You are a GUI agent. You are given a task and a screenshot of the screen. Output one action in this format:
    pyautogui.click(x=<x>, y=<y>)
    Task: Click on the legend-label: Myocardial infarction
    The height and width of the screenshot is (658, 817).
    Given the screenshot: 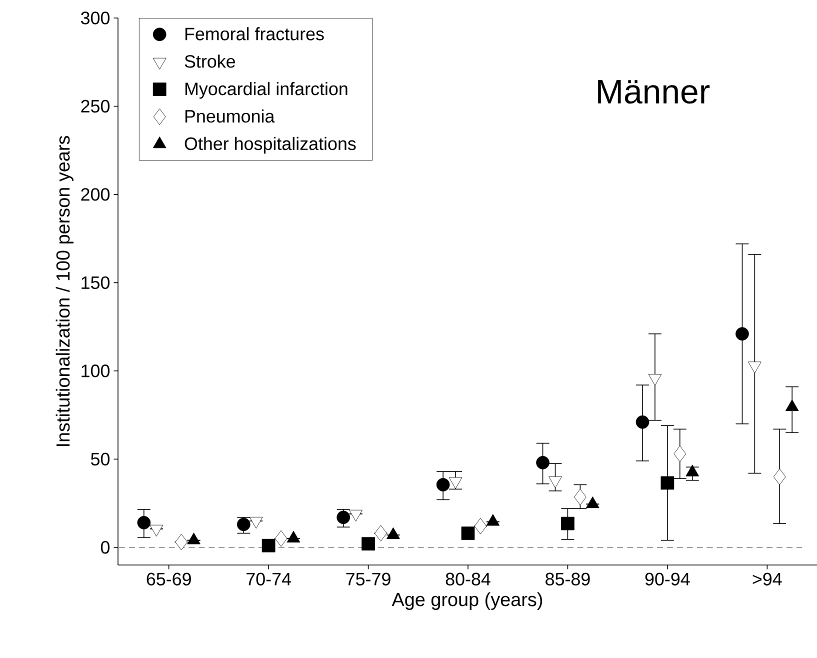 What is the action you would take?
    pyautogui.click(x=266, y=90)
    